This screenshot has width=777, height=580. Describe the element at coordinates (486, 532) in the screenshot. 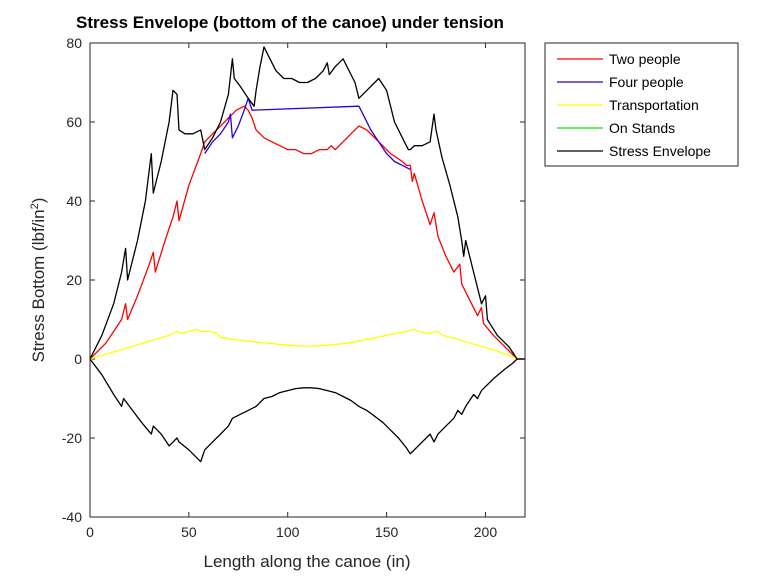

I see `x-tick-label: 200` at that location.